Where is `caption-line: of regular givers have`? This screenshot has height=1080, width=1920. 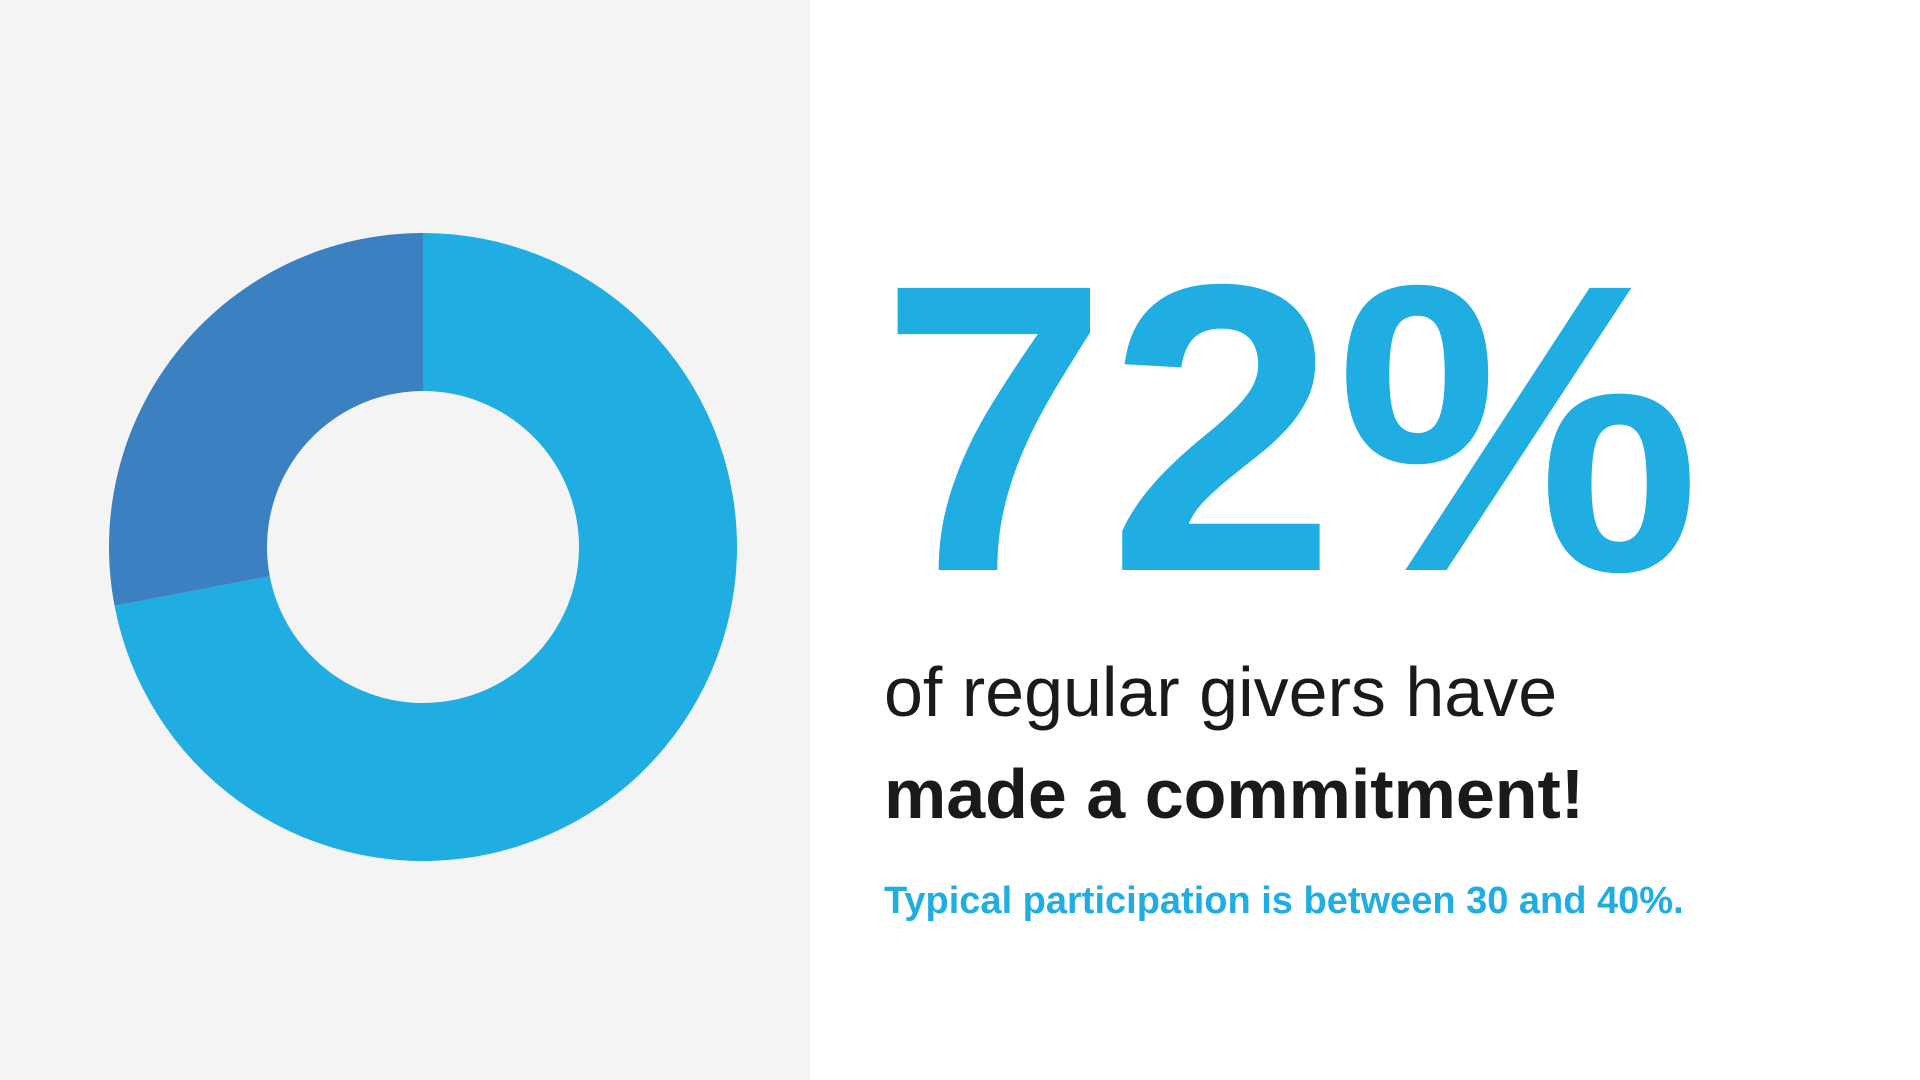 caption-line: of regular givers have is located at coordinates (1220, 692).